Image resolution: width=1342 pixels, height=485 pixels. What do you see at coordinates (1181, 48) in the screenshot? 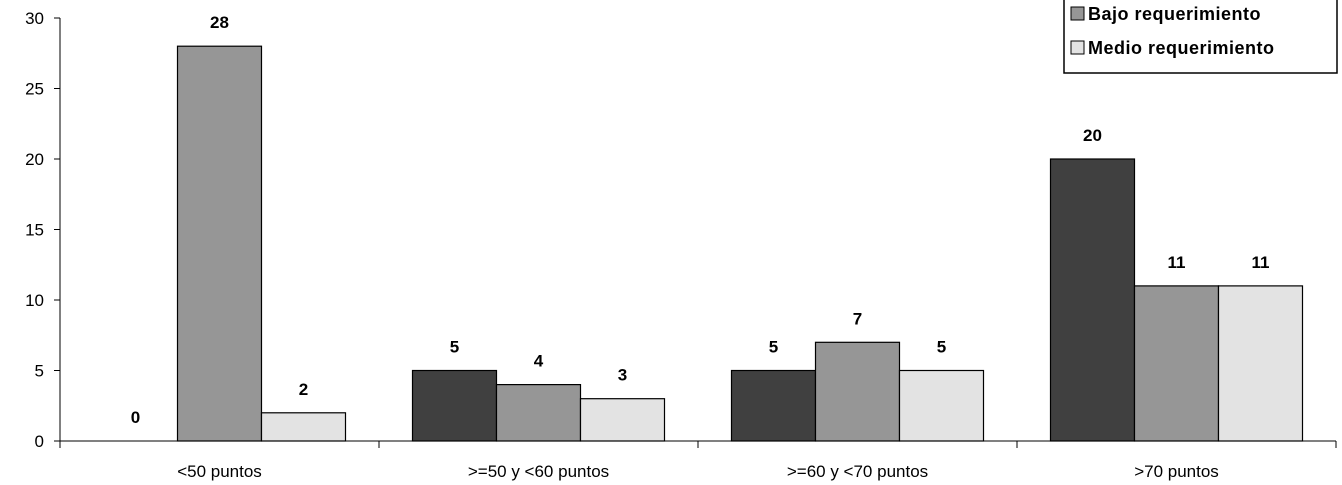
I see `legend-label: Medio requerimiento` at bounding box center [1181, 48].